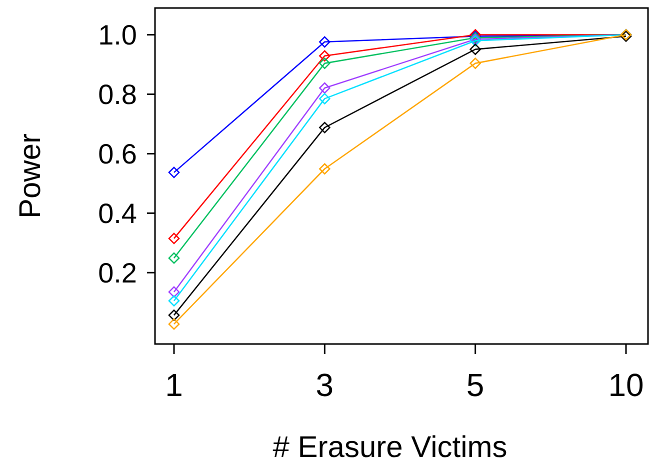 This screenshot has height=467, width=652. What do you see at coordinates (174, 385) in the screenshot?
I see `x-tick-label: 1` at bounding box center [174, 385].